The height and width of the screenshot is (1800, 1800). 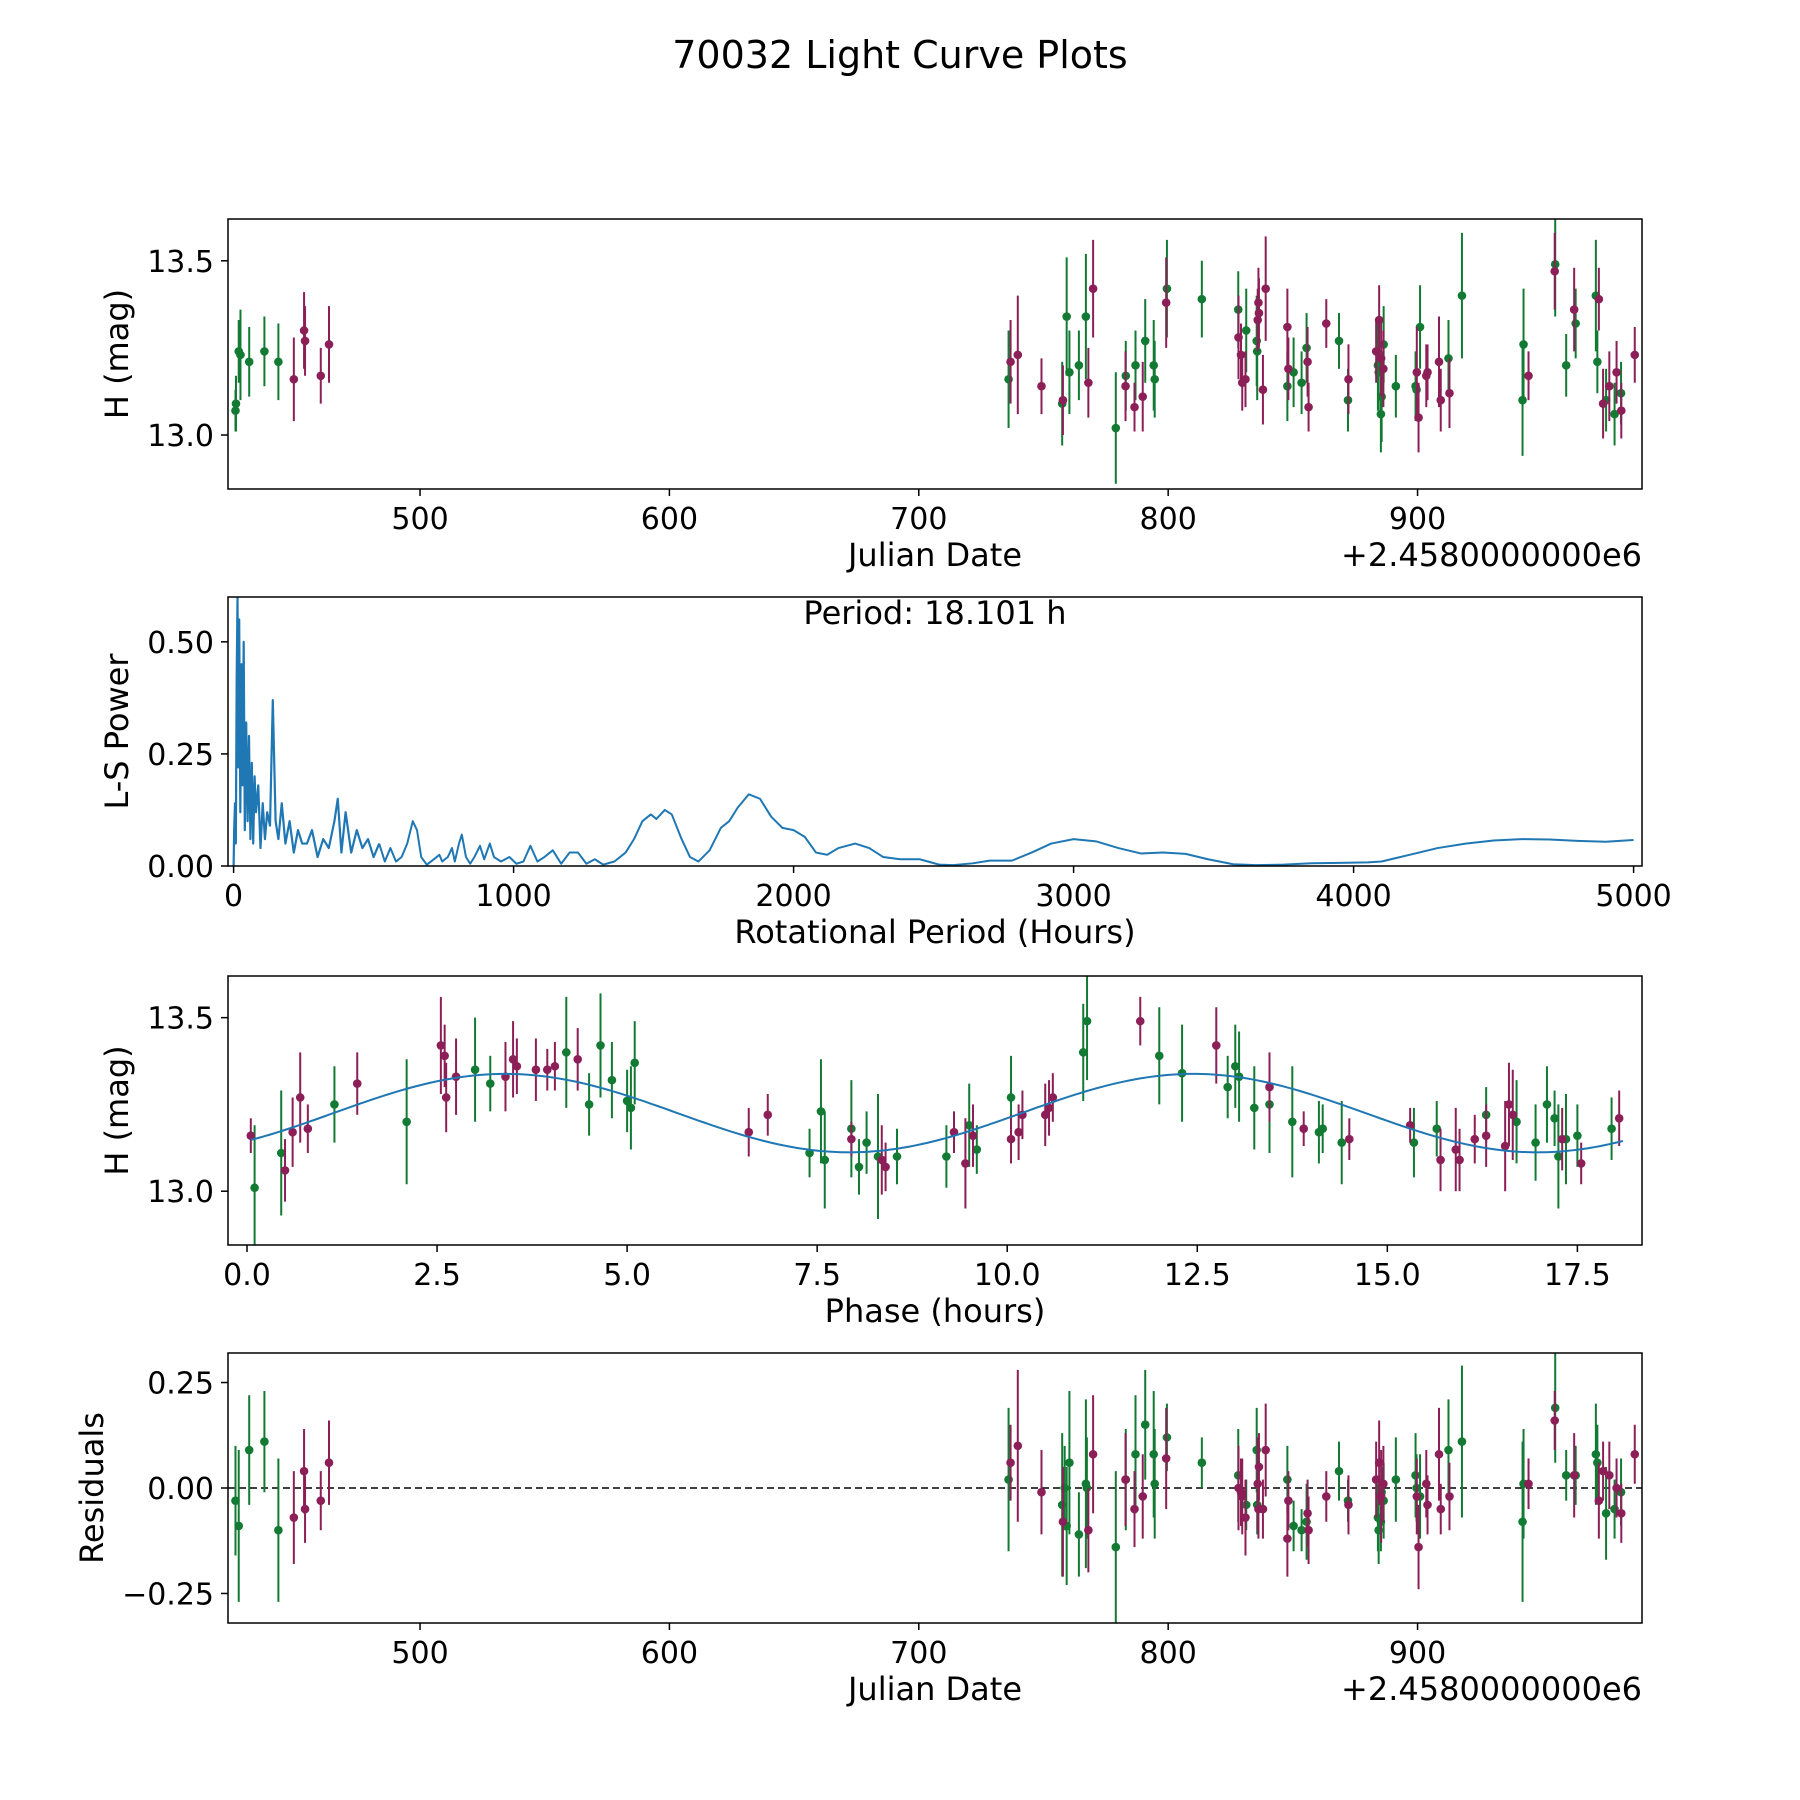 I want to click on x-tick-label: 2000, so click(x=793, y=896).